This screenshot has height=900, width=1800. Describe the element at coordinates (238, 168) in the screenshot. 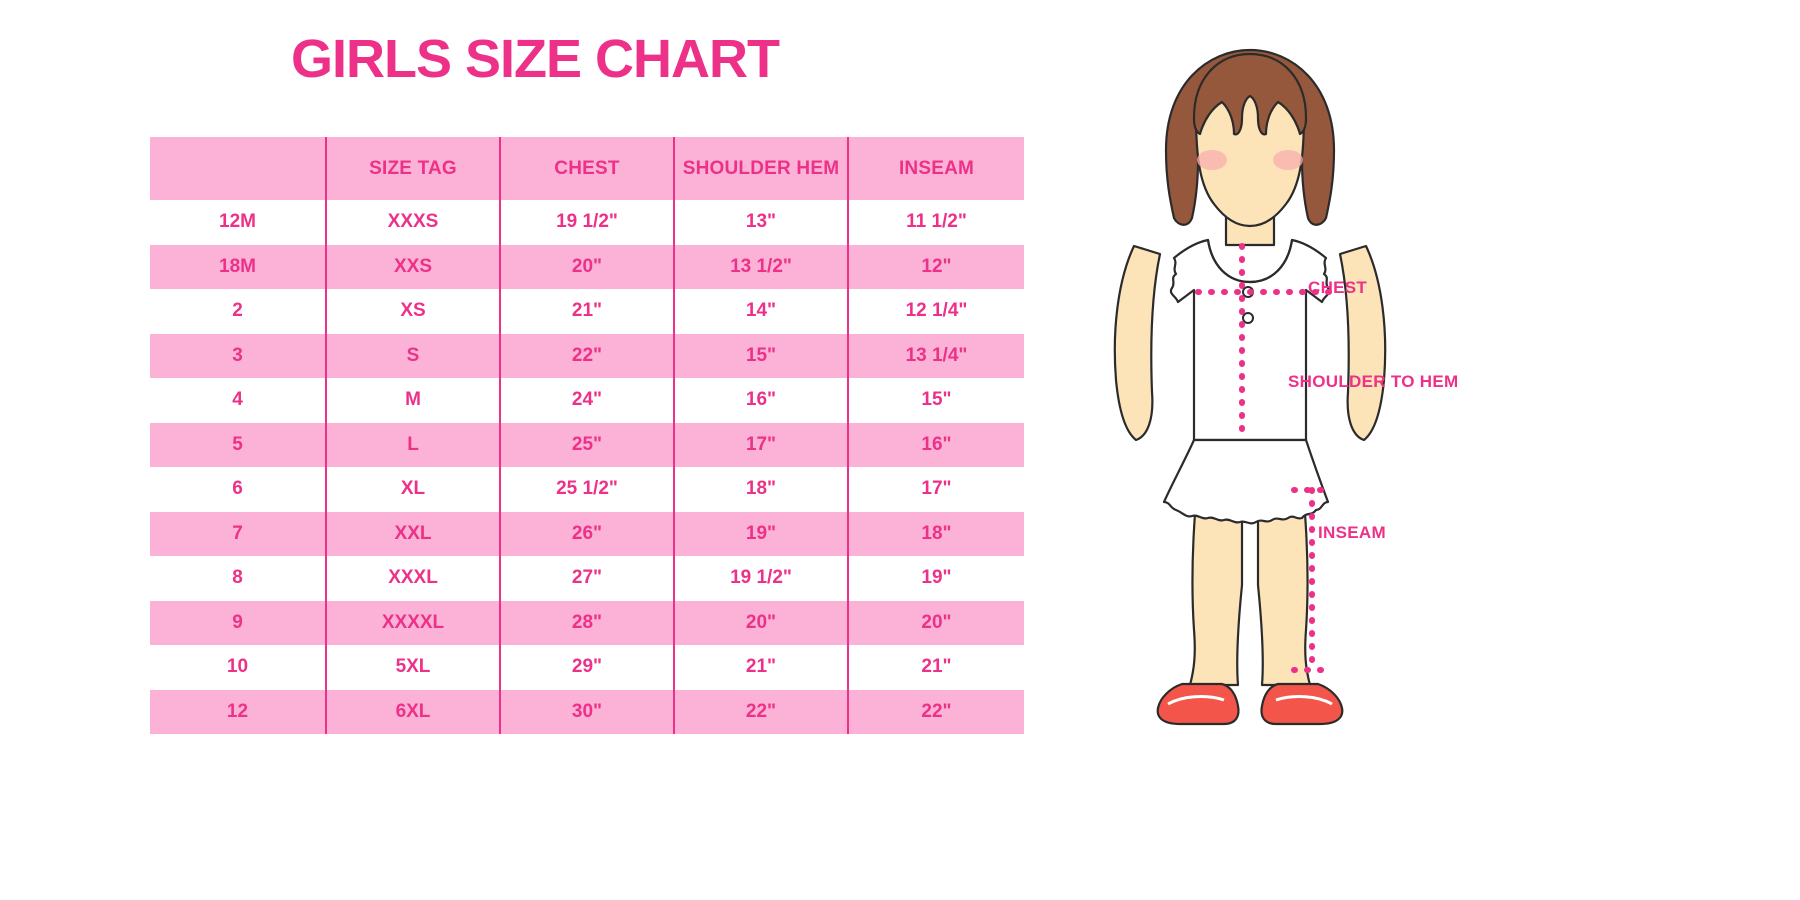

I see `column-header-size` at that location.